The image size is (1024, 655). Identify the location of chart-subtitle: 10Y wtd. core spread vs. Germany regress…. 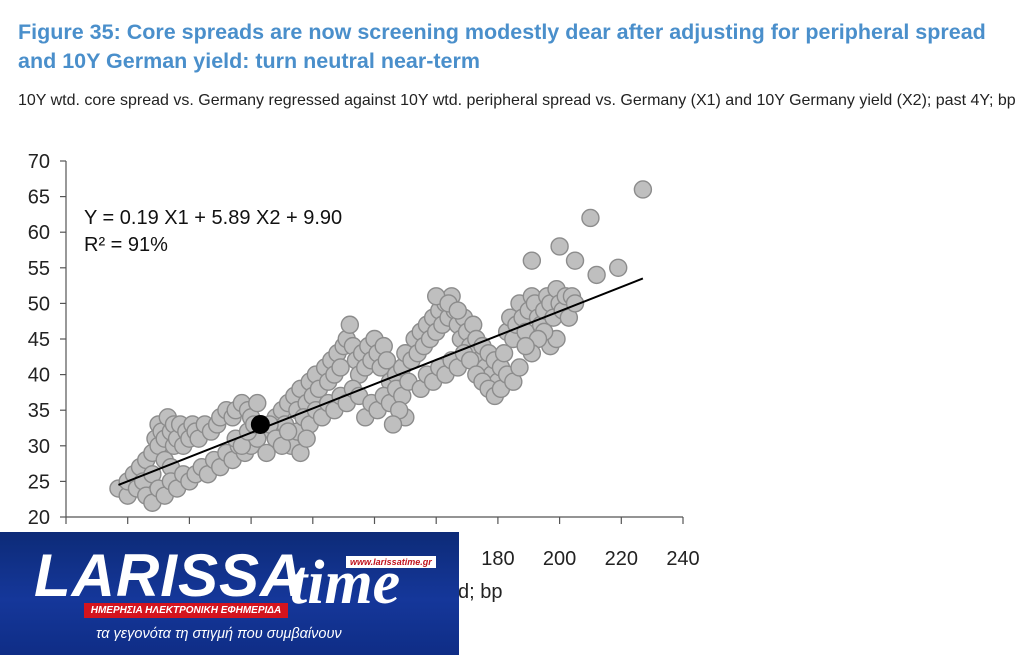
(517, 100).